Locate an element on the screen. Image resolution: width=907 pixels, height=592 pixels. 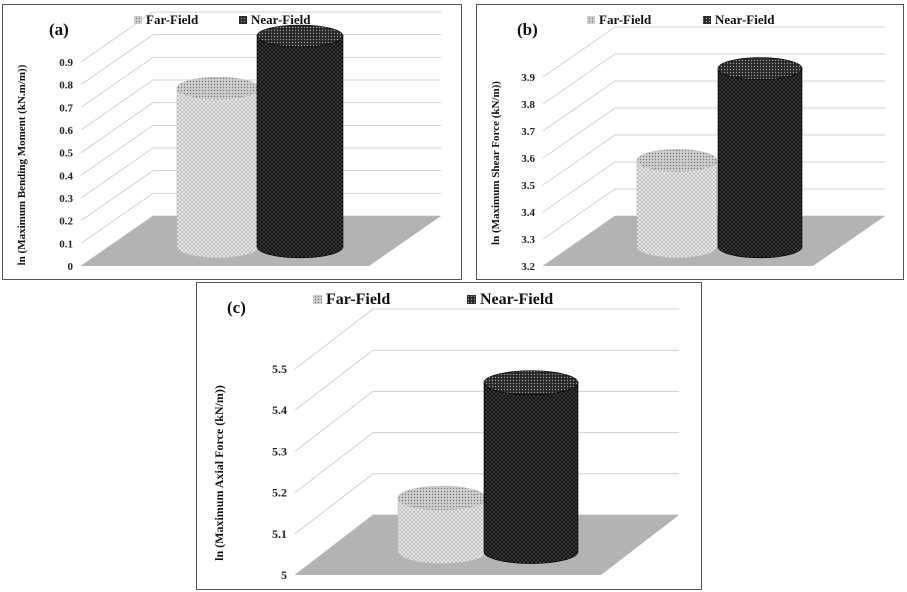
y-tick-label: 3.2 is located at coordinates (528, 267).